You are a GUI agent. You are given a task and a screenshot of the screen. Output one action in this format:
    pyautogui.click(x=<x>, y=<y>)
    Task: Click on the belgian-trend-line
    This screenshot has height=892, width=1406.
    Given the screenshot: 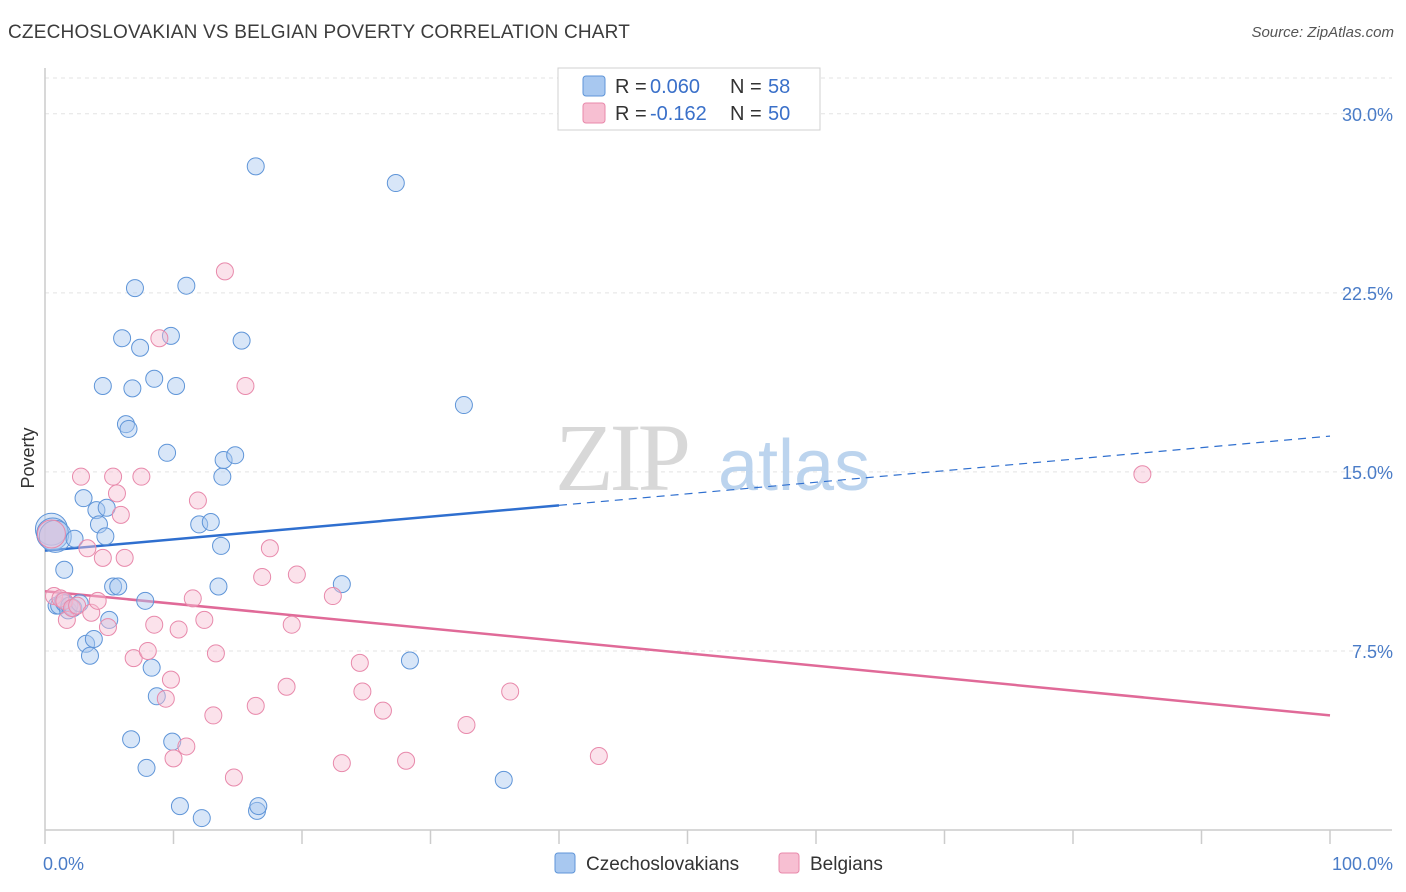 What is the action you would take?
    pyautogui.click(x=687, y=653)
    